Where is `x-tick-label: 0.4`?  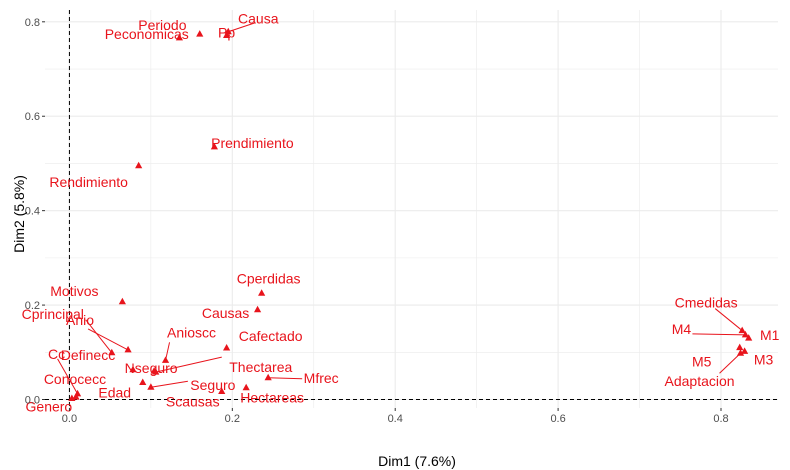
x-tick-label: 0.4 is located at coordinates (395, 419).